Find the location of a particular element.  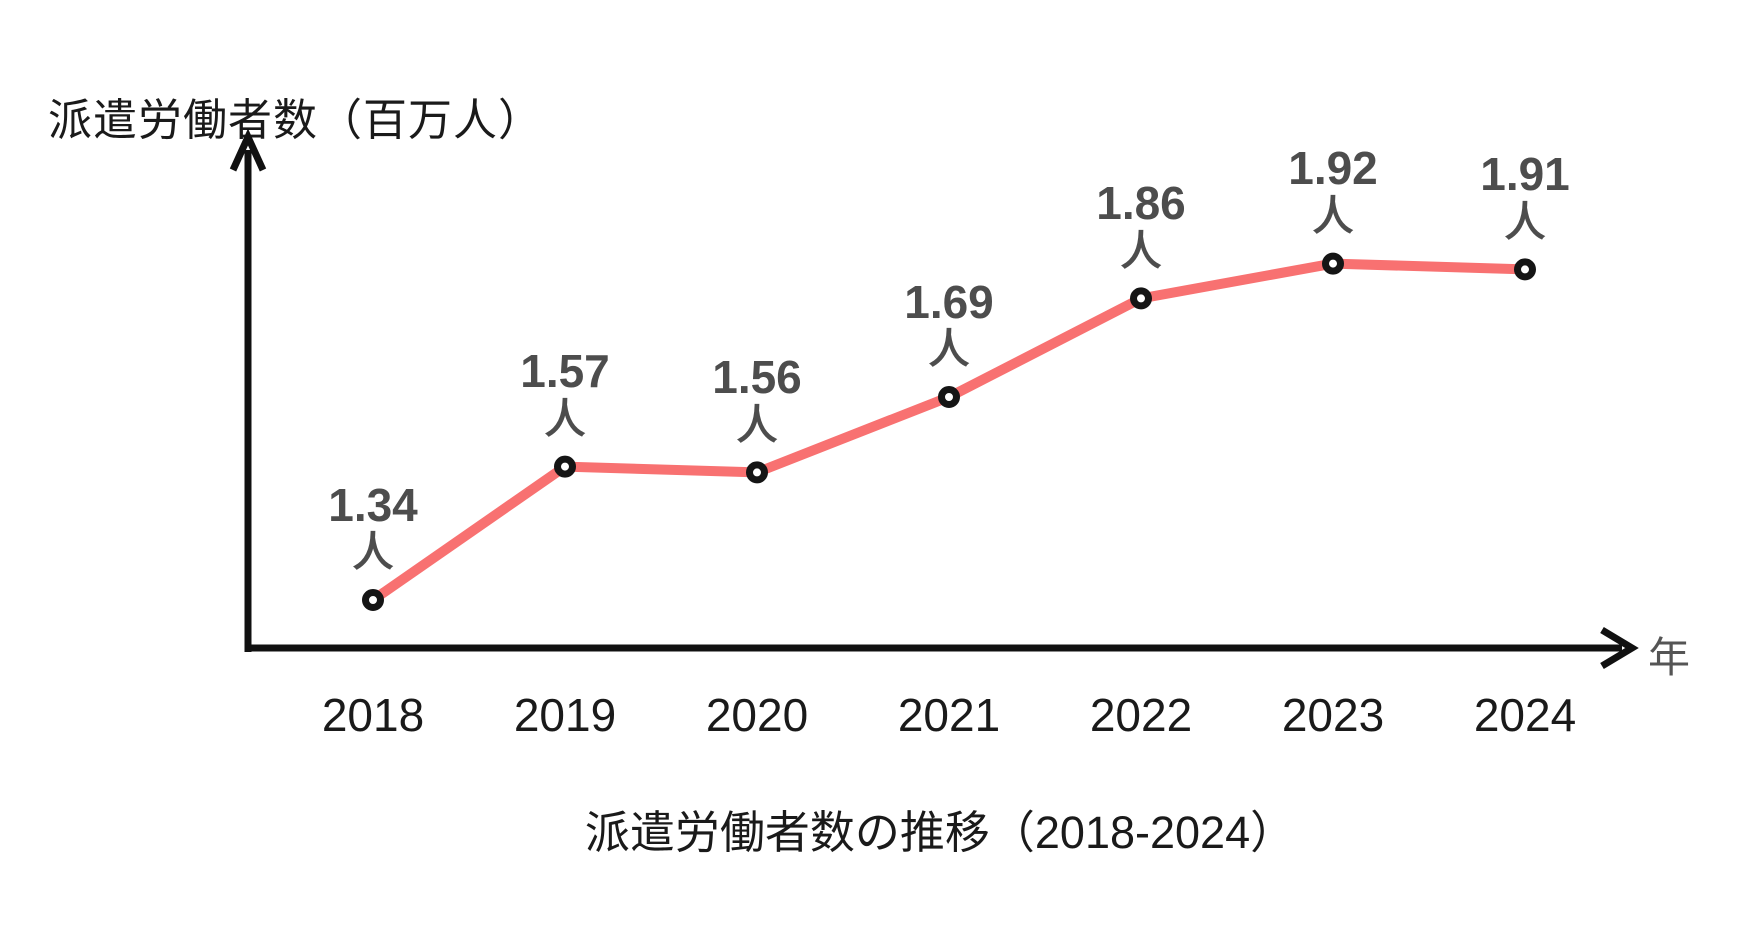

data-label-value: 1.69 is located at coordinates (949, 301).